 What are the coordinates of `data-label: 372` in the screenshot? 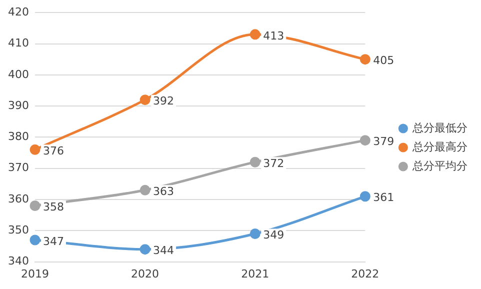 It's located at (273, 163).